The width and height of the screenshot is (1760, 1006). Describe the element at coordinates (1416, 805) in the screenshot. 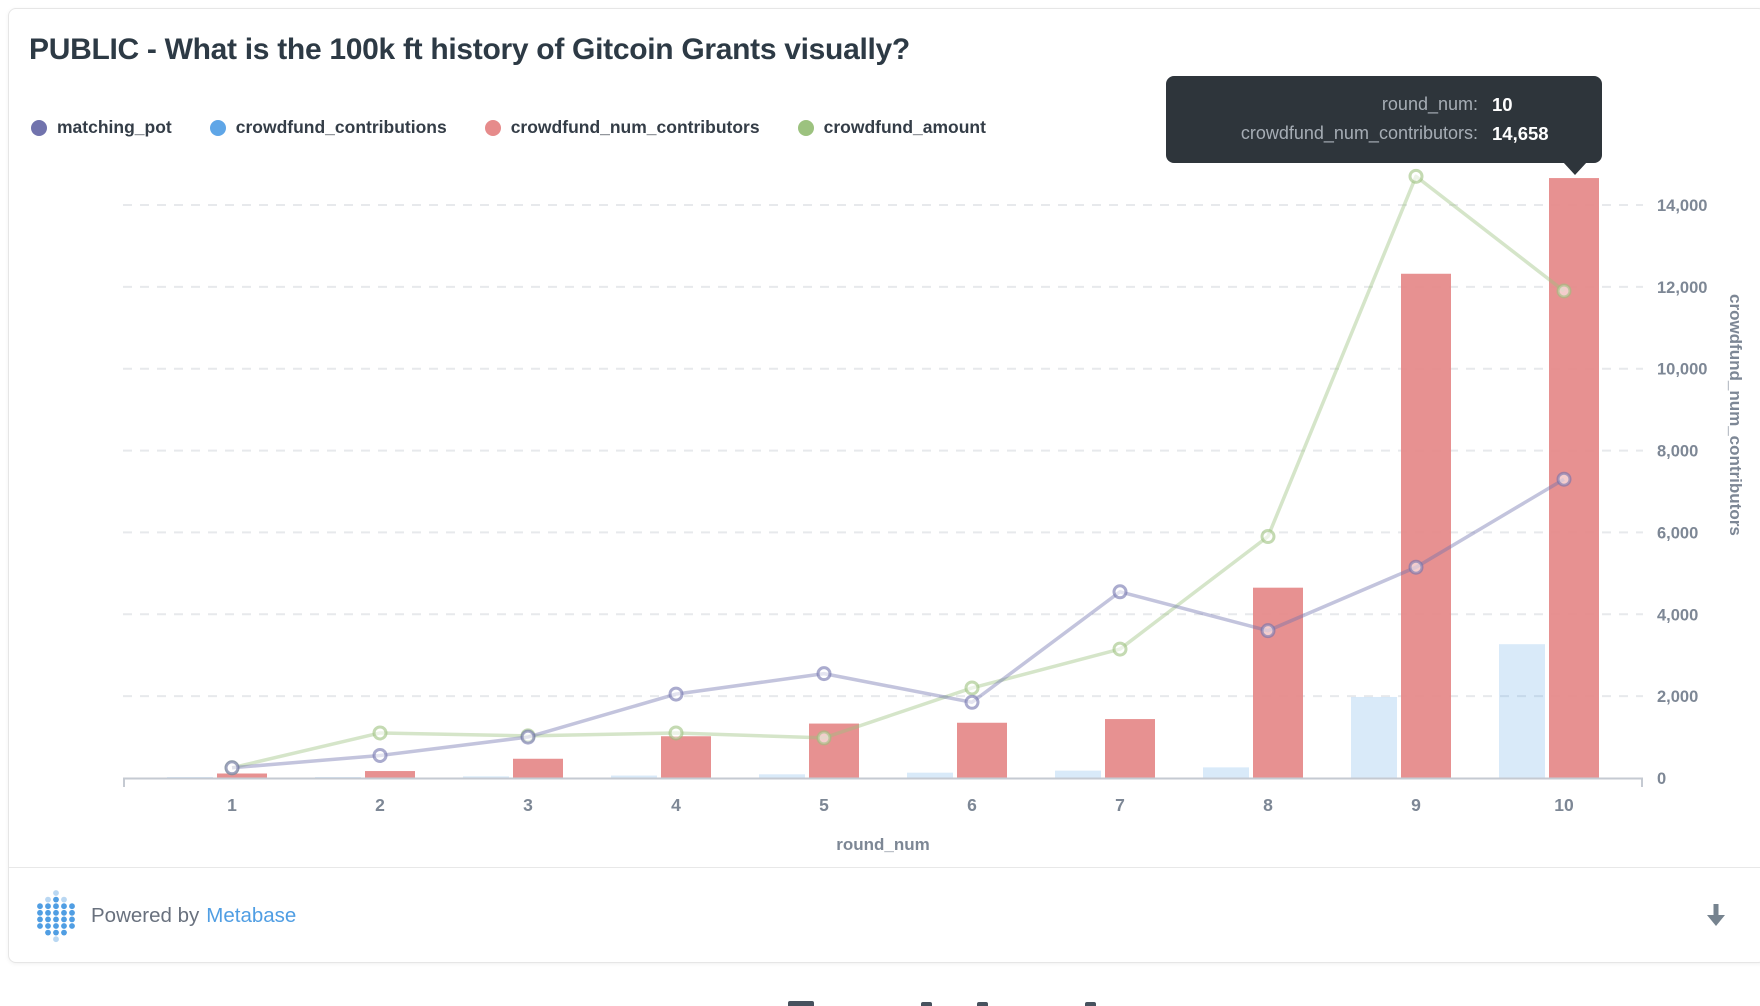

I see `svg-text: 9` at that location.